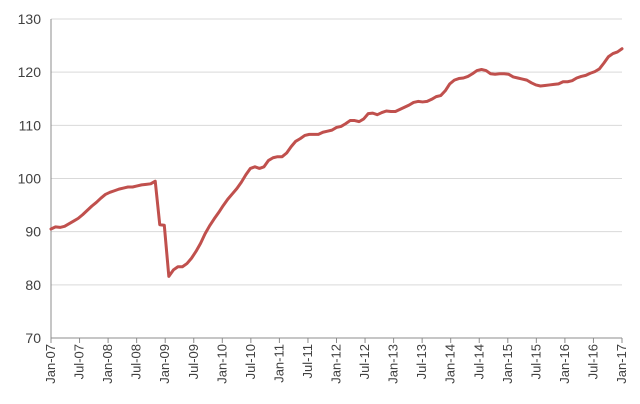  I want to click on x-tick-label: Jul-10, so click(250, 361).